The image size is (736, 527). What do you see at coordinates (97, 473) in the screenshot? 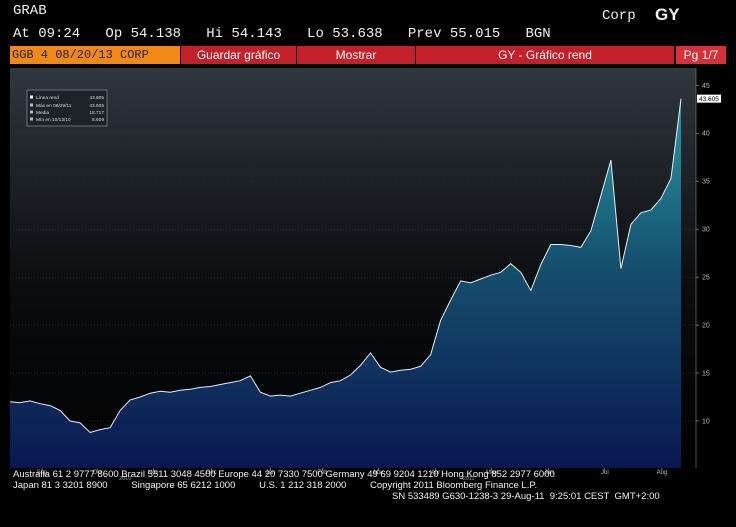
I see `x-tick-label: Oct` at bounding box center [97, 473].